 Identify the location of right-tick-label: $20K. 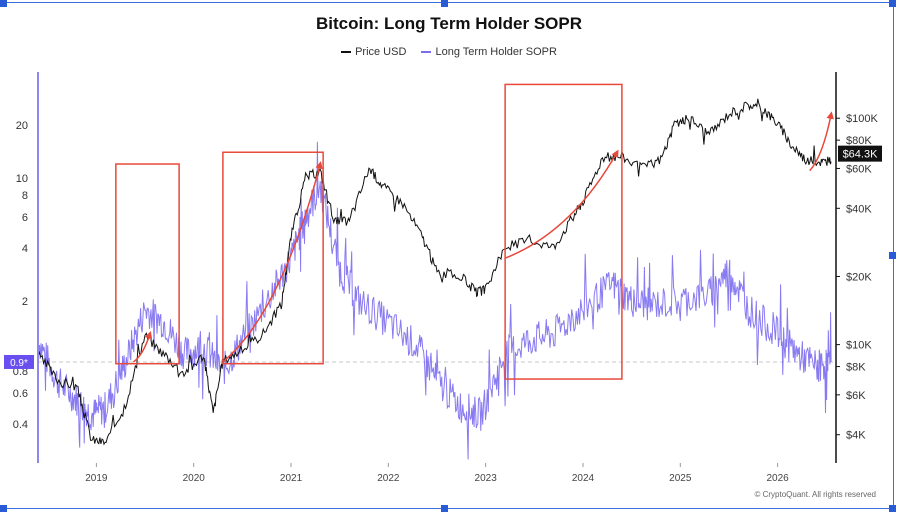
(859, 277).